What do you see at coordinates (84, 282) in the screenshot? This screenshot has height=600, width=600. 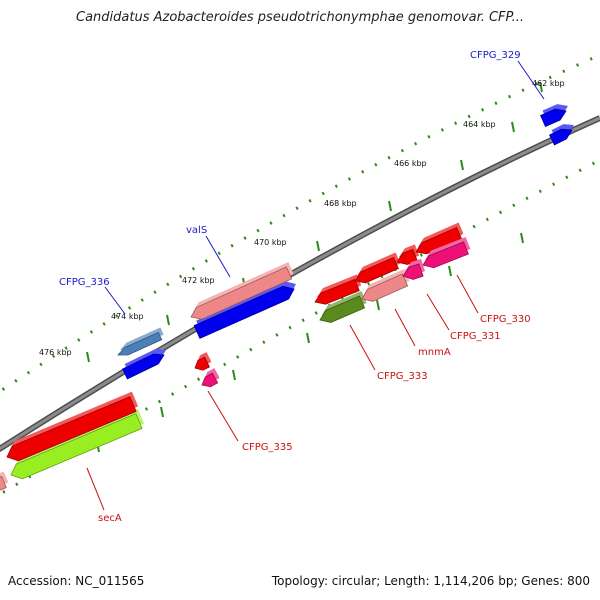 I see `cfpg-336-gene-label: CFPG_336` at bounding box center [84, 282].